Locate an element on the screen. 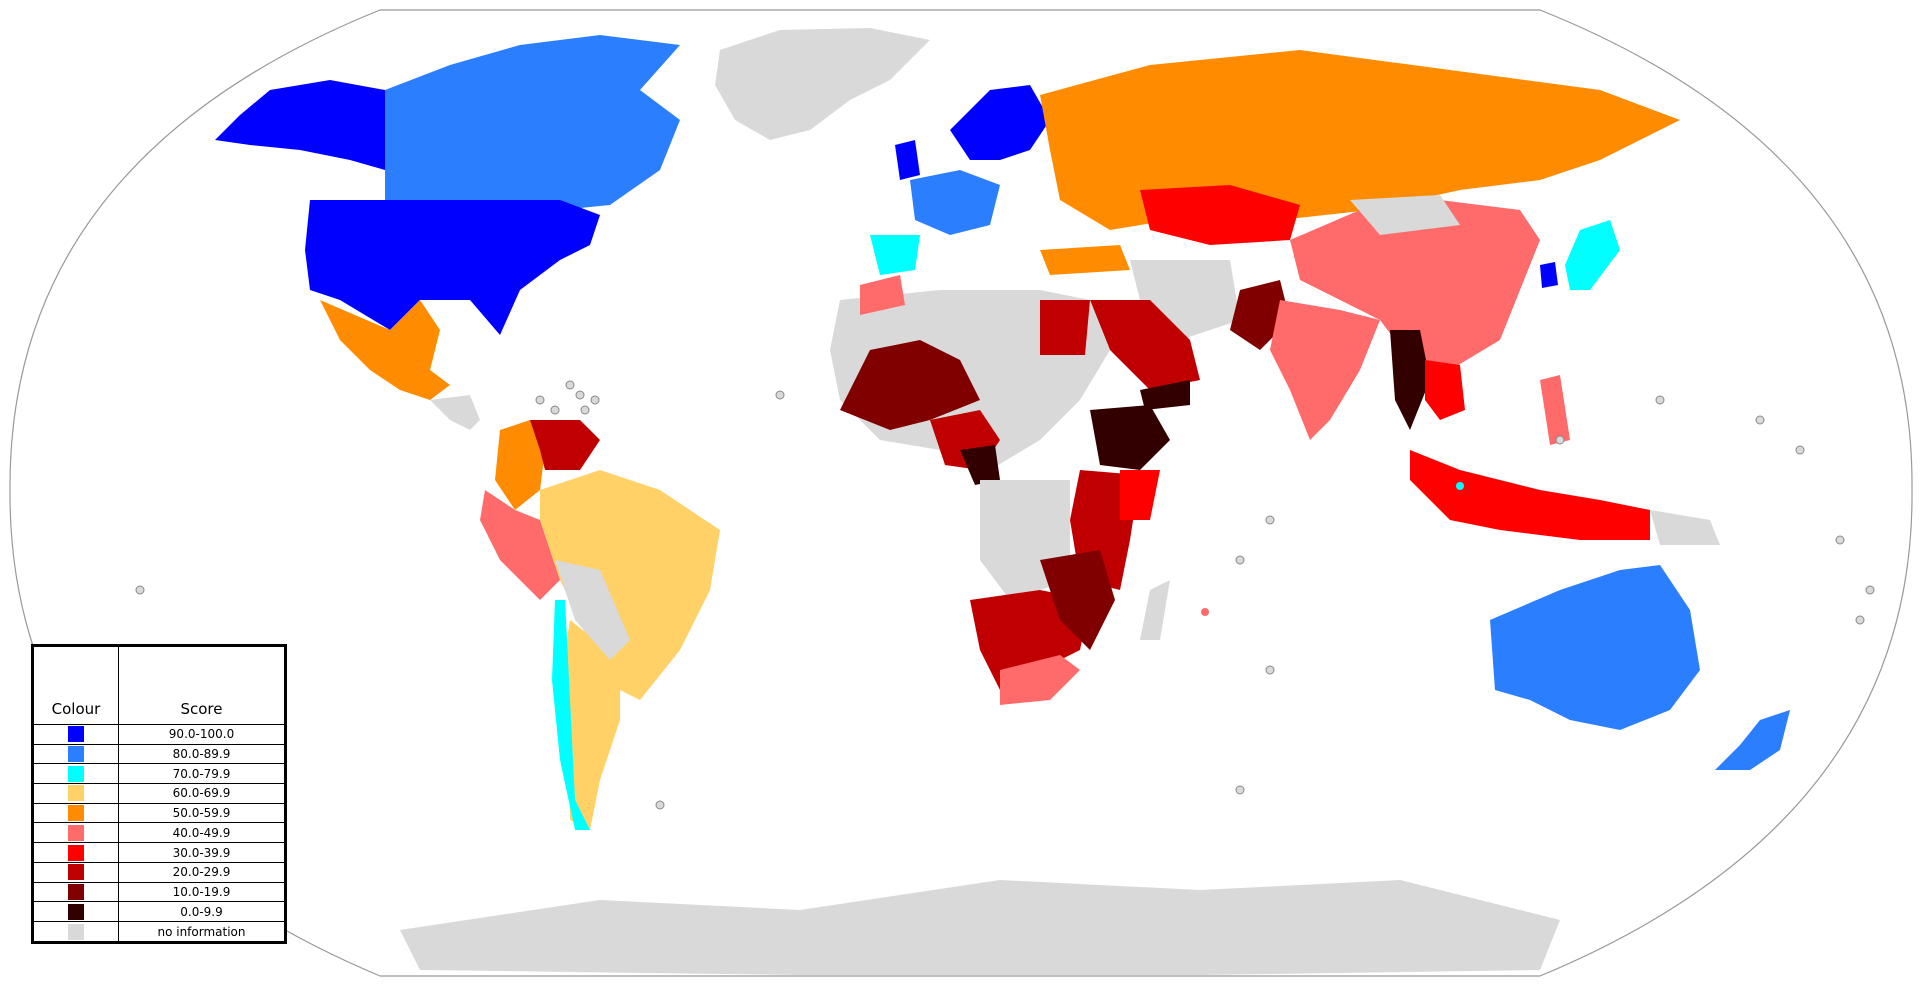 The width and height of the screenshot is (1920, 986). scandinavia is located at coordinates (1000, 122).